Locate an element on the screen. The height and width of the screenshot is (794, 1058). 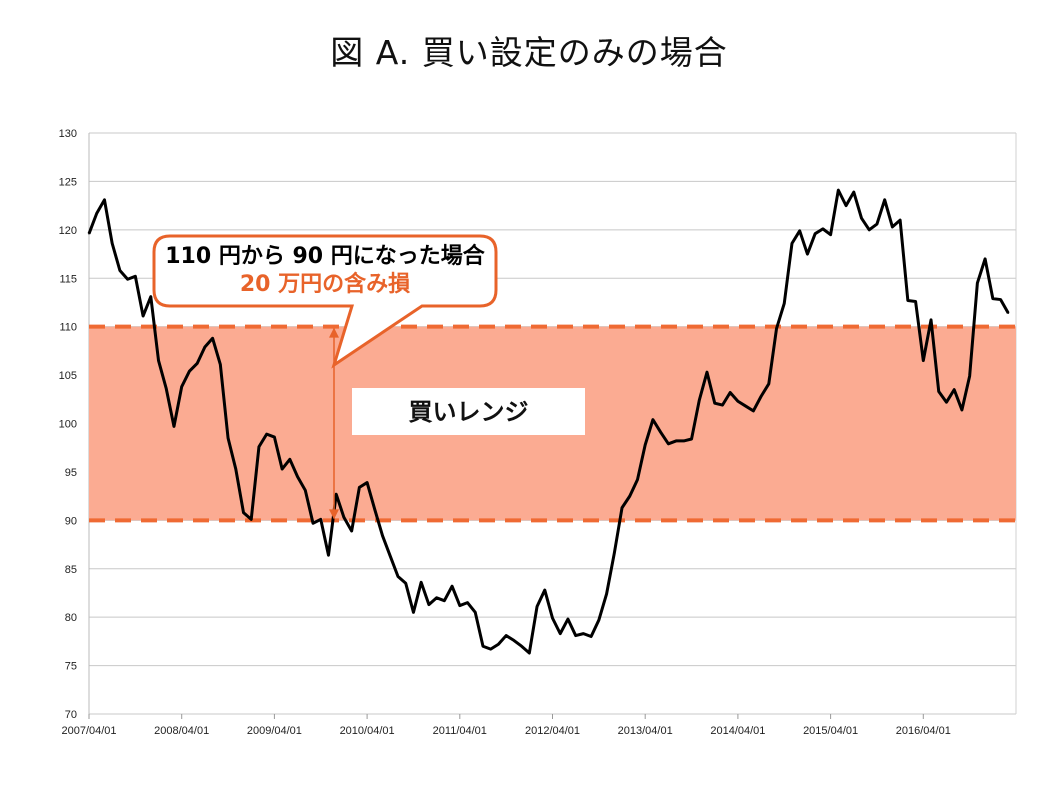
y-axis: 70 75 80 85 90 95 100 105 110 115 120 125 130 is located at coordinates (68, 424).